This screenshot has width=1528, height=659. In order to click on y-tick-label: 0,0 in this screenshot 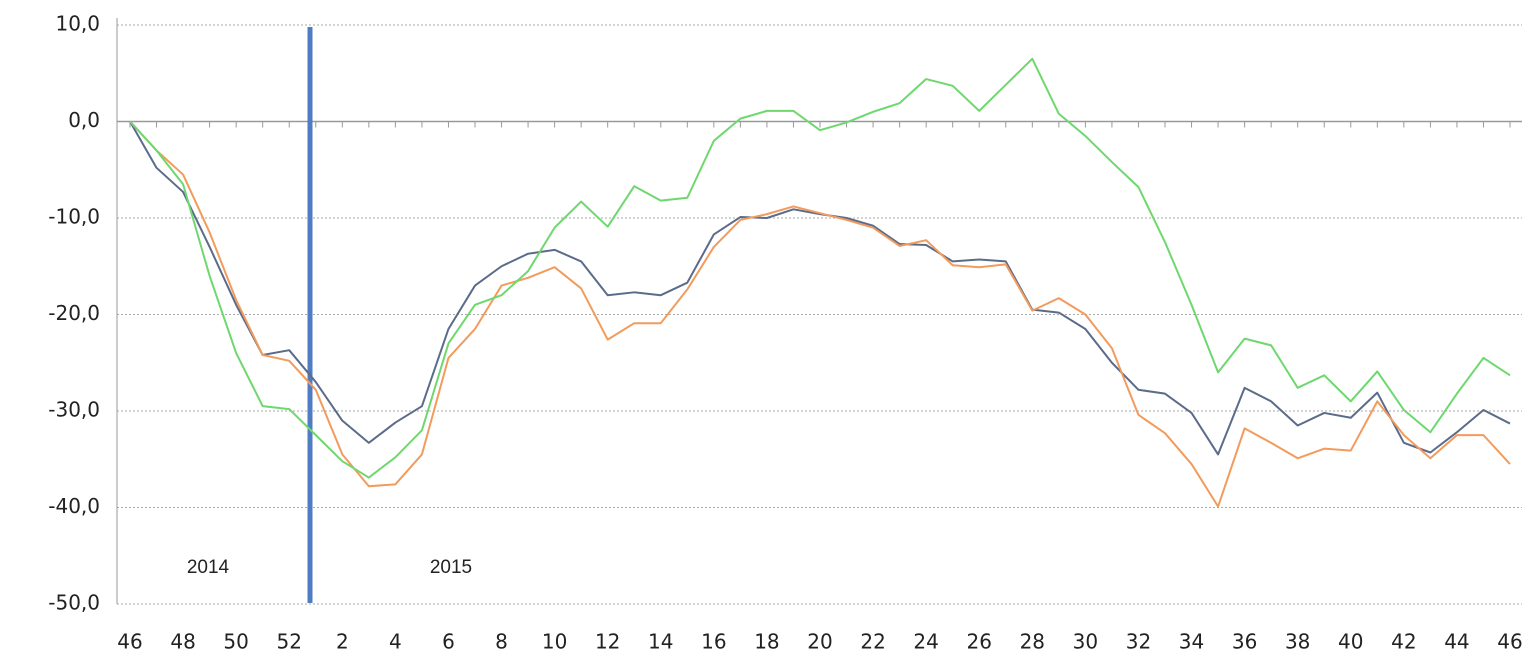, I will do `click(84, 120)`.